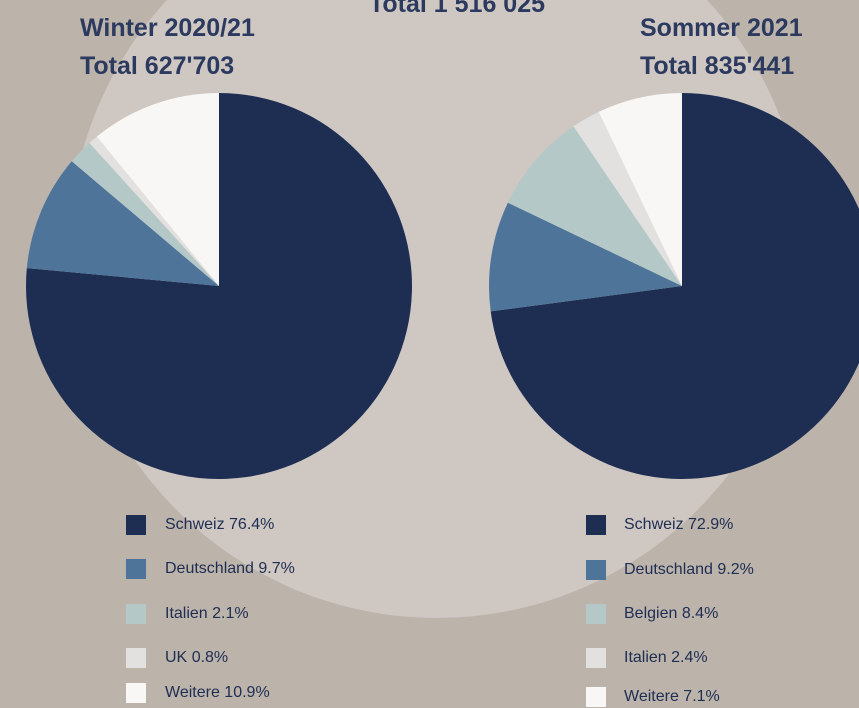  What do you see at coordinates (701, 696) in the screenshot?
I see `legend-value: 7.1%` at bounding box center [701, 696].